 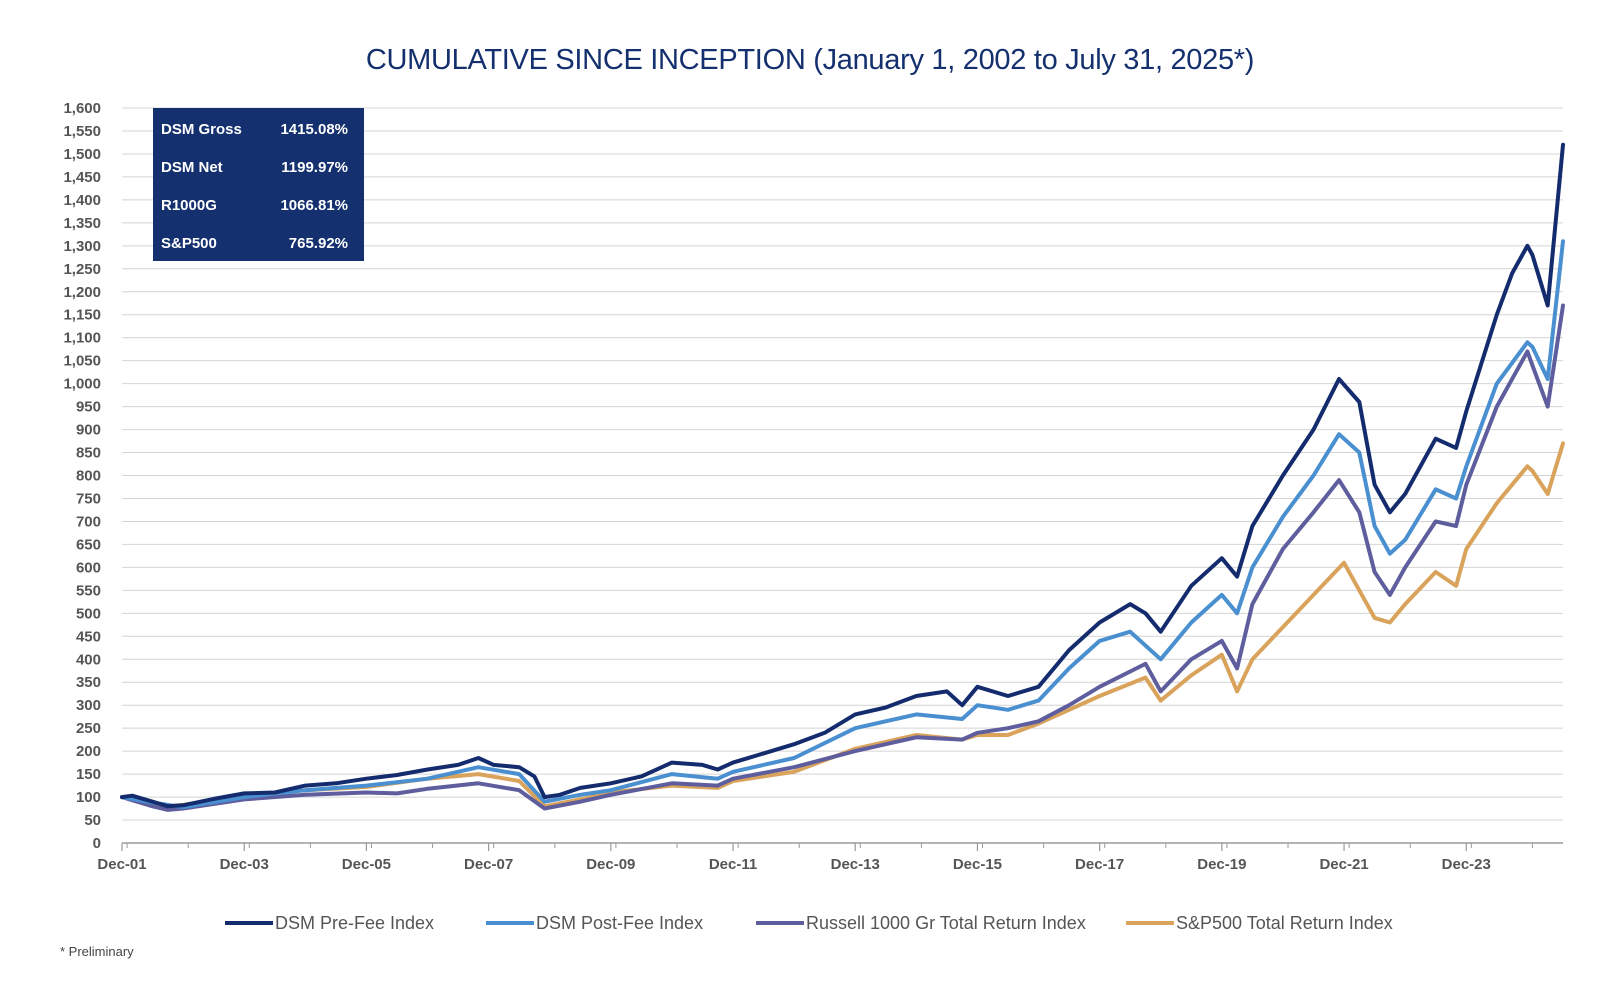 I want to click on y-tick-label: 1,150, so click(x=82, y=315).